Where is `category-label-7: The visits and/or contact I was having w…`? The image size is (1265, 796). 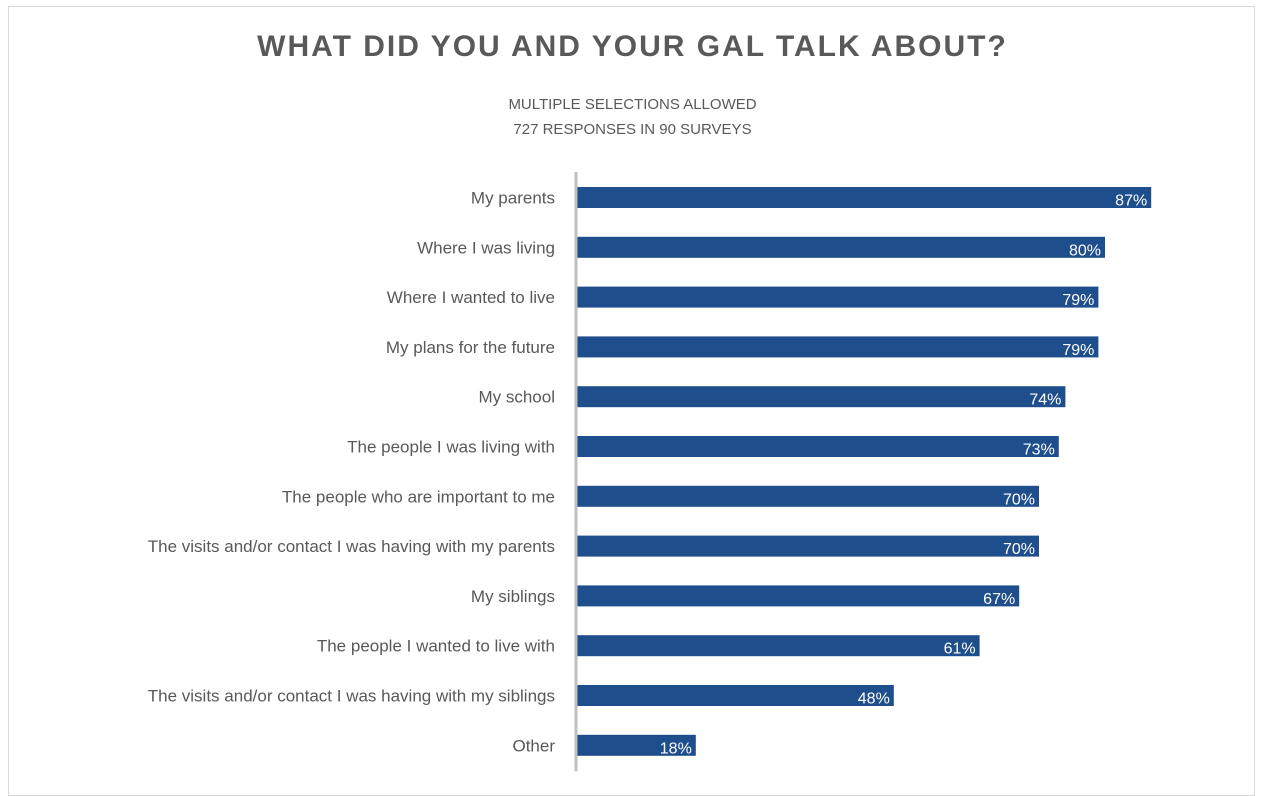 category-label-7: The visits and/or contact I was having w… is located at coordinates (351, 546).